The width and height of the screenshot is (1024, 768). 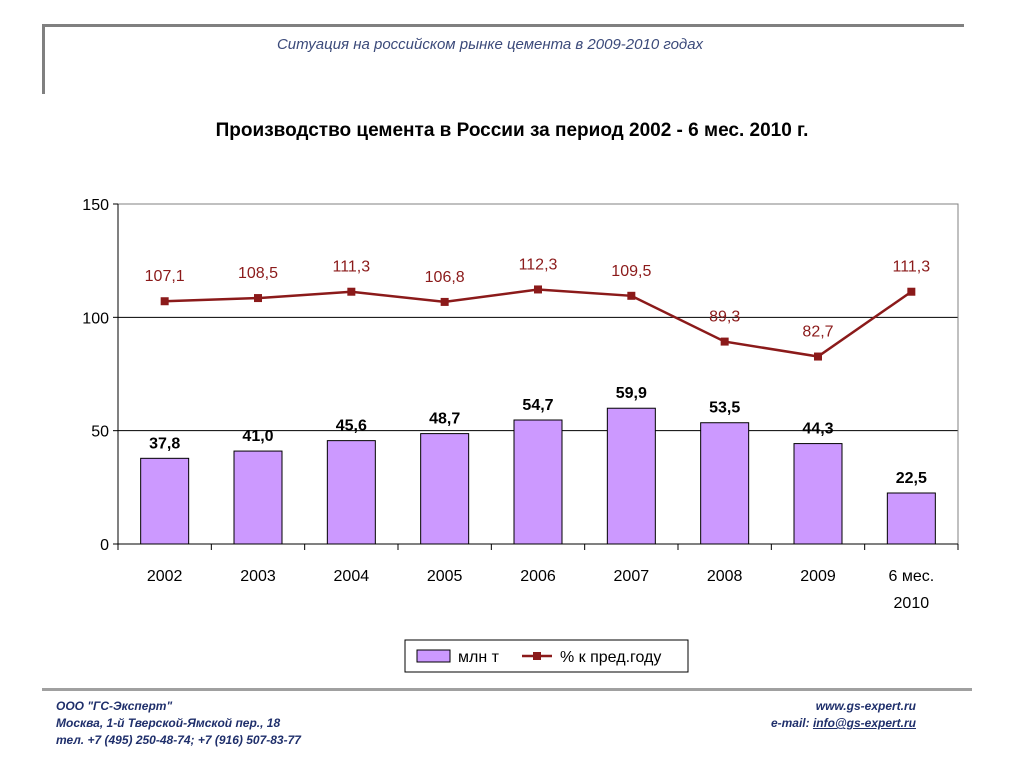 What do you see at coordinates (445, 277) in the screenshot?
I see `line-value-label: 106,8` at bounding box center [445, 277].